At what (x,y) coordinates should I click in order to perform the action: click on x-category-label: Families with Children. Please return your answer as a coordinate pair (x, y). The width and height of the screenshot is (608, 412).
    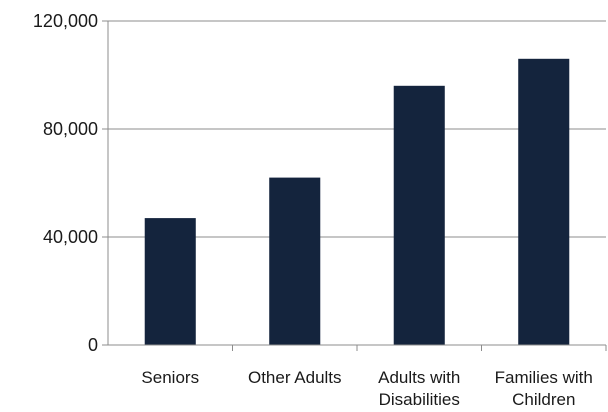
    Looking at the image, I should click on (544, 388).